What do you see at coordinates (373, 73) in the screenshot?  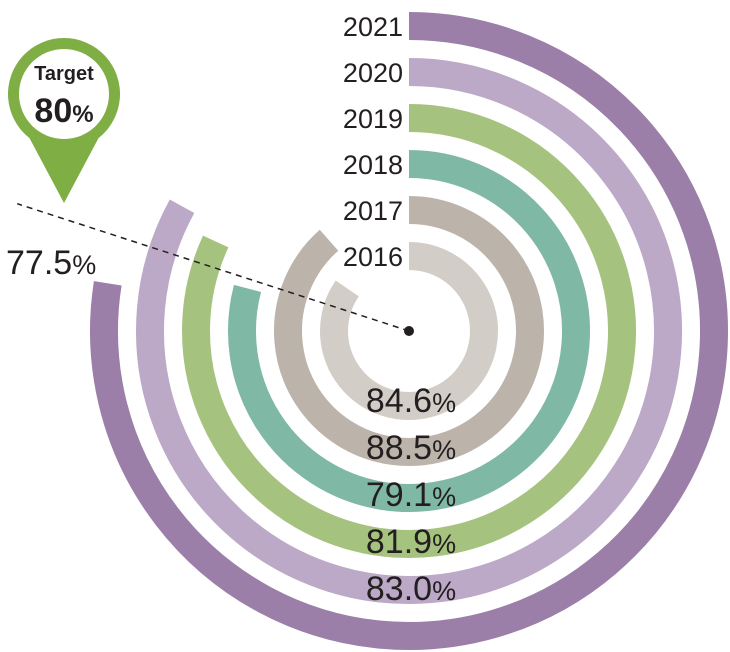 I see `year-label-2020: 2020` at bounding box center [373, 73].